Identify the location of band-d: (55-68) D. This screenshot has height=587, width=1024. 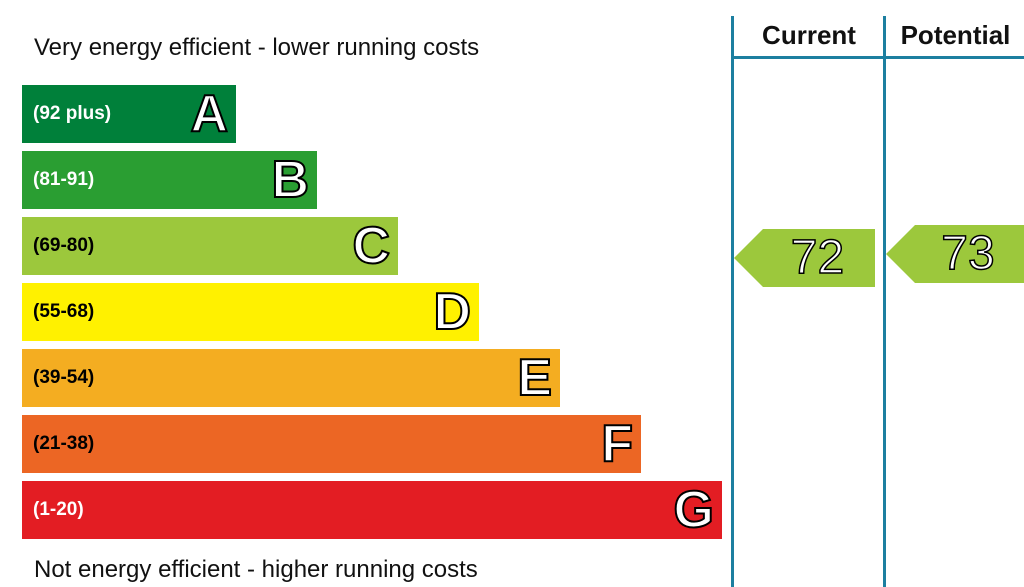
(250, 312).